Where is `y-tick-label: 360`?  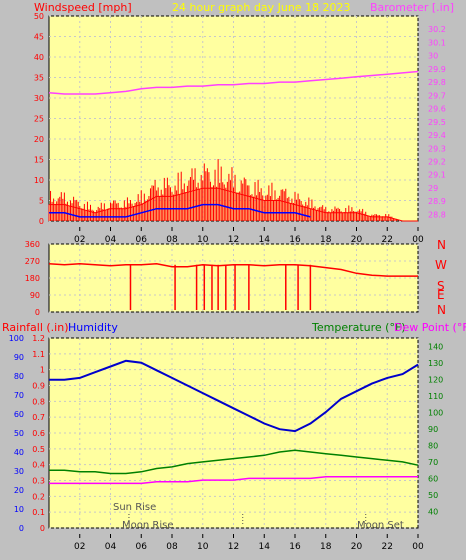
y-tick-label: 360 is located at coordinates (32, 244).